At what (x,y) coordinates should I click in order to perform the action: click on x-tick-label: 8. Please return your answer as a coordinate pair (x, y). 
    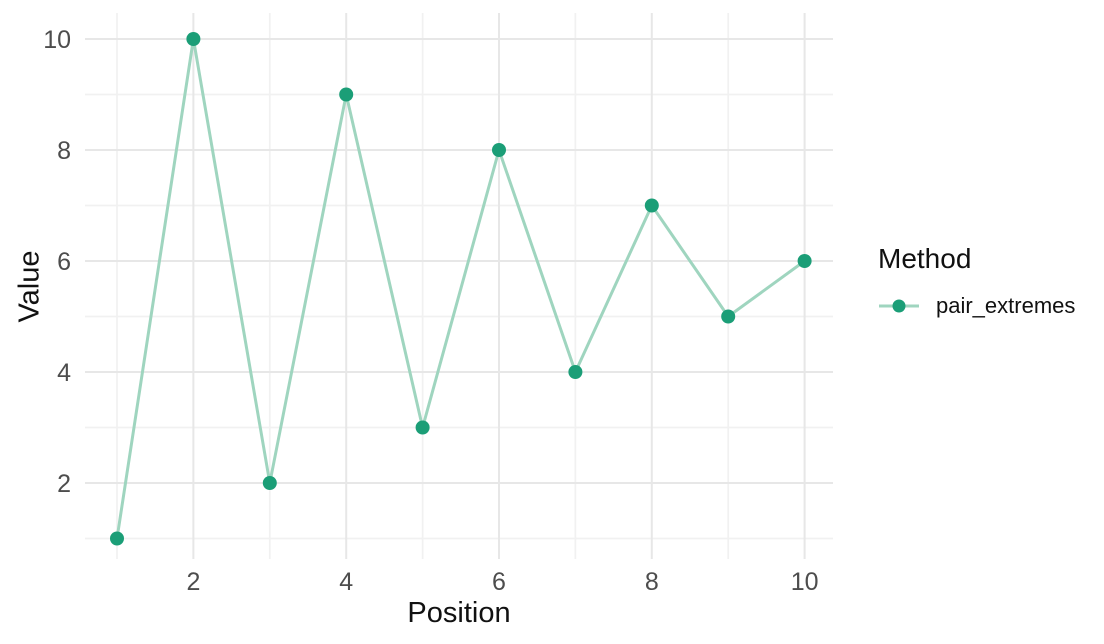
    Looking at the image, I should click on (652, 582).